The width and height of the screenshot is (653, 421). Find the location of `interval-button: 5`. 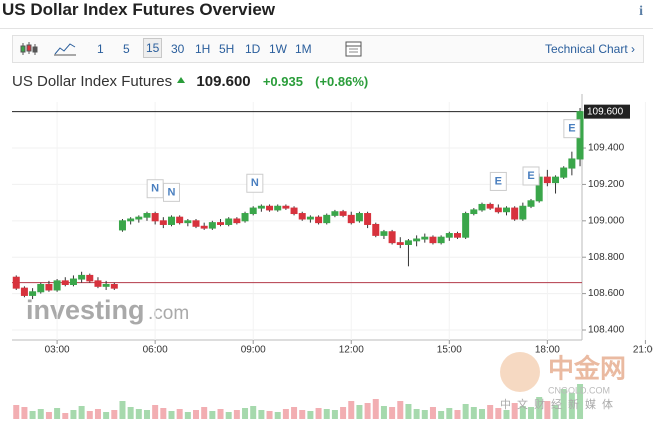

interval-button: 5 is located at coordinates (126, 49).